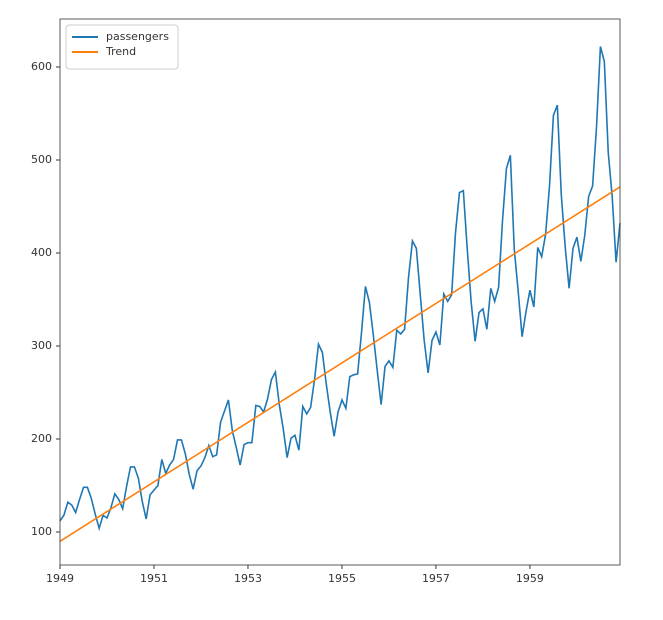  What do you see at coordinates (530, 578) in the screenshot?
I see `x-tick-label: 1959` at bounding box center [530, 578].